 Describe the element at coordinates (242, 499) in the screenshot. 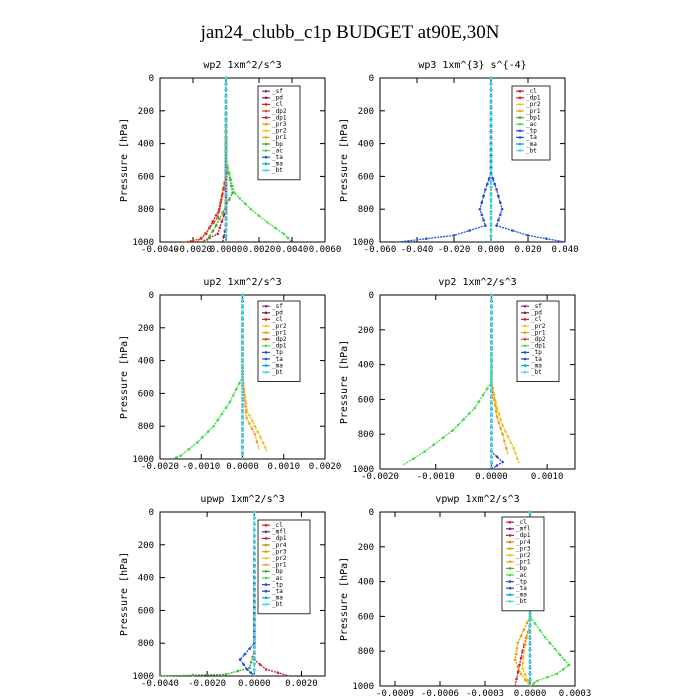

I see `panel-title: upwp 1xm^2/s^3` at that location.